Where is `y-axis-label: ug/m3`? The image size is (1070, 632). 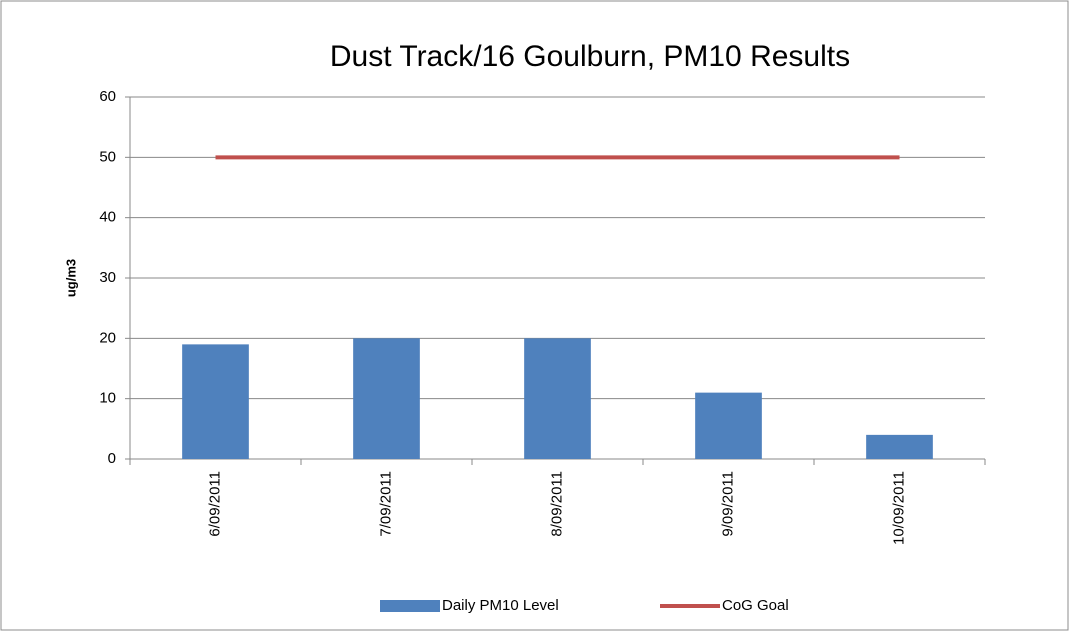
y-axis-label: ug/m3 is located at coordinates (70, 278).